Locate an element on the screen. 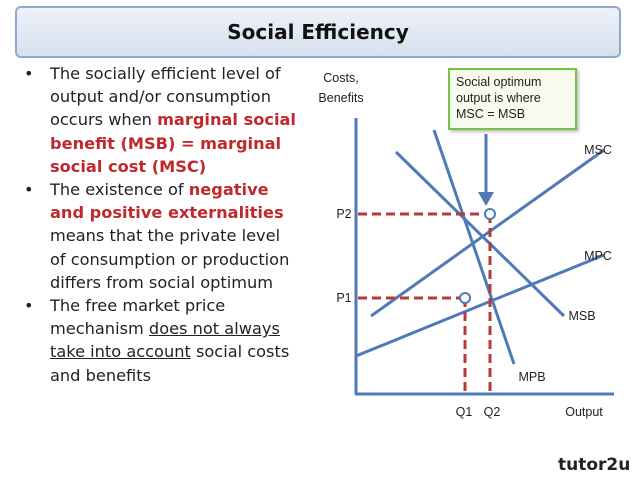  msc-curve is located at coordinates (487, 233).